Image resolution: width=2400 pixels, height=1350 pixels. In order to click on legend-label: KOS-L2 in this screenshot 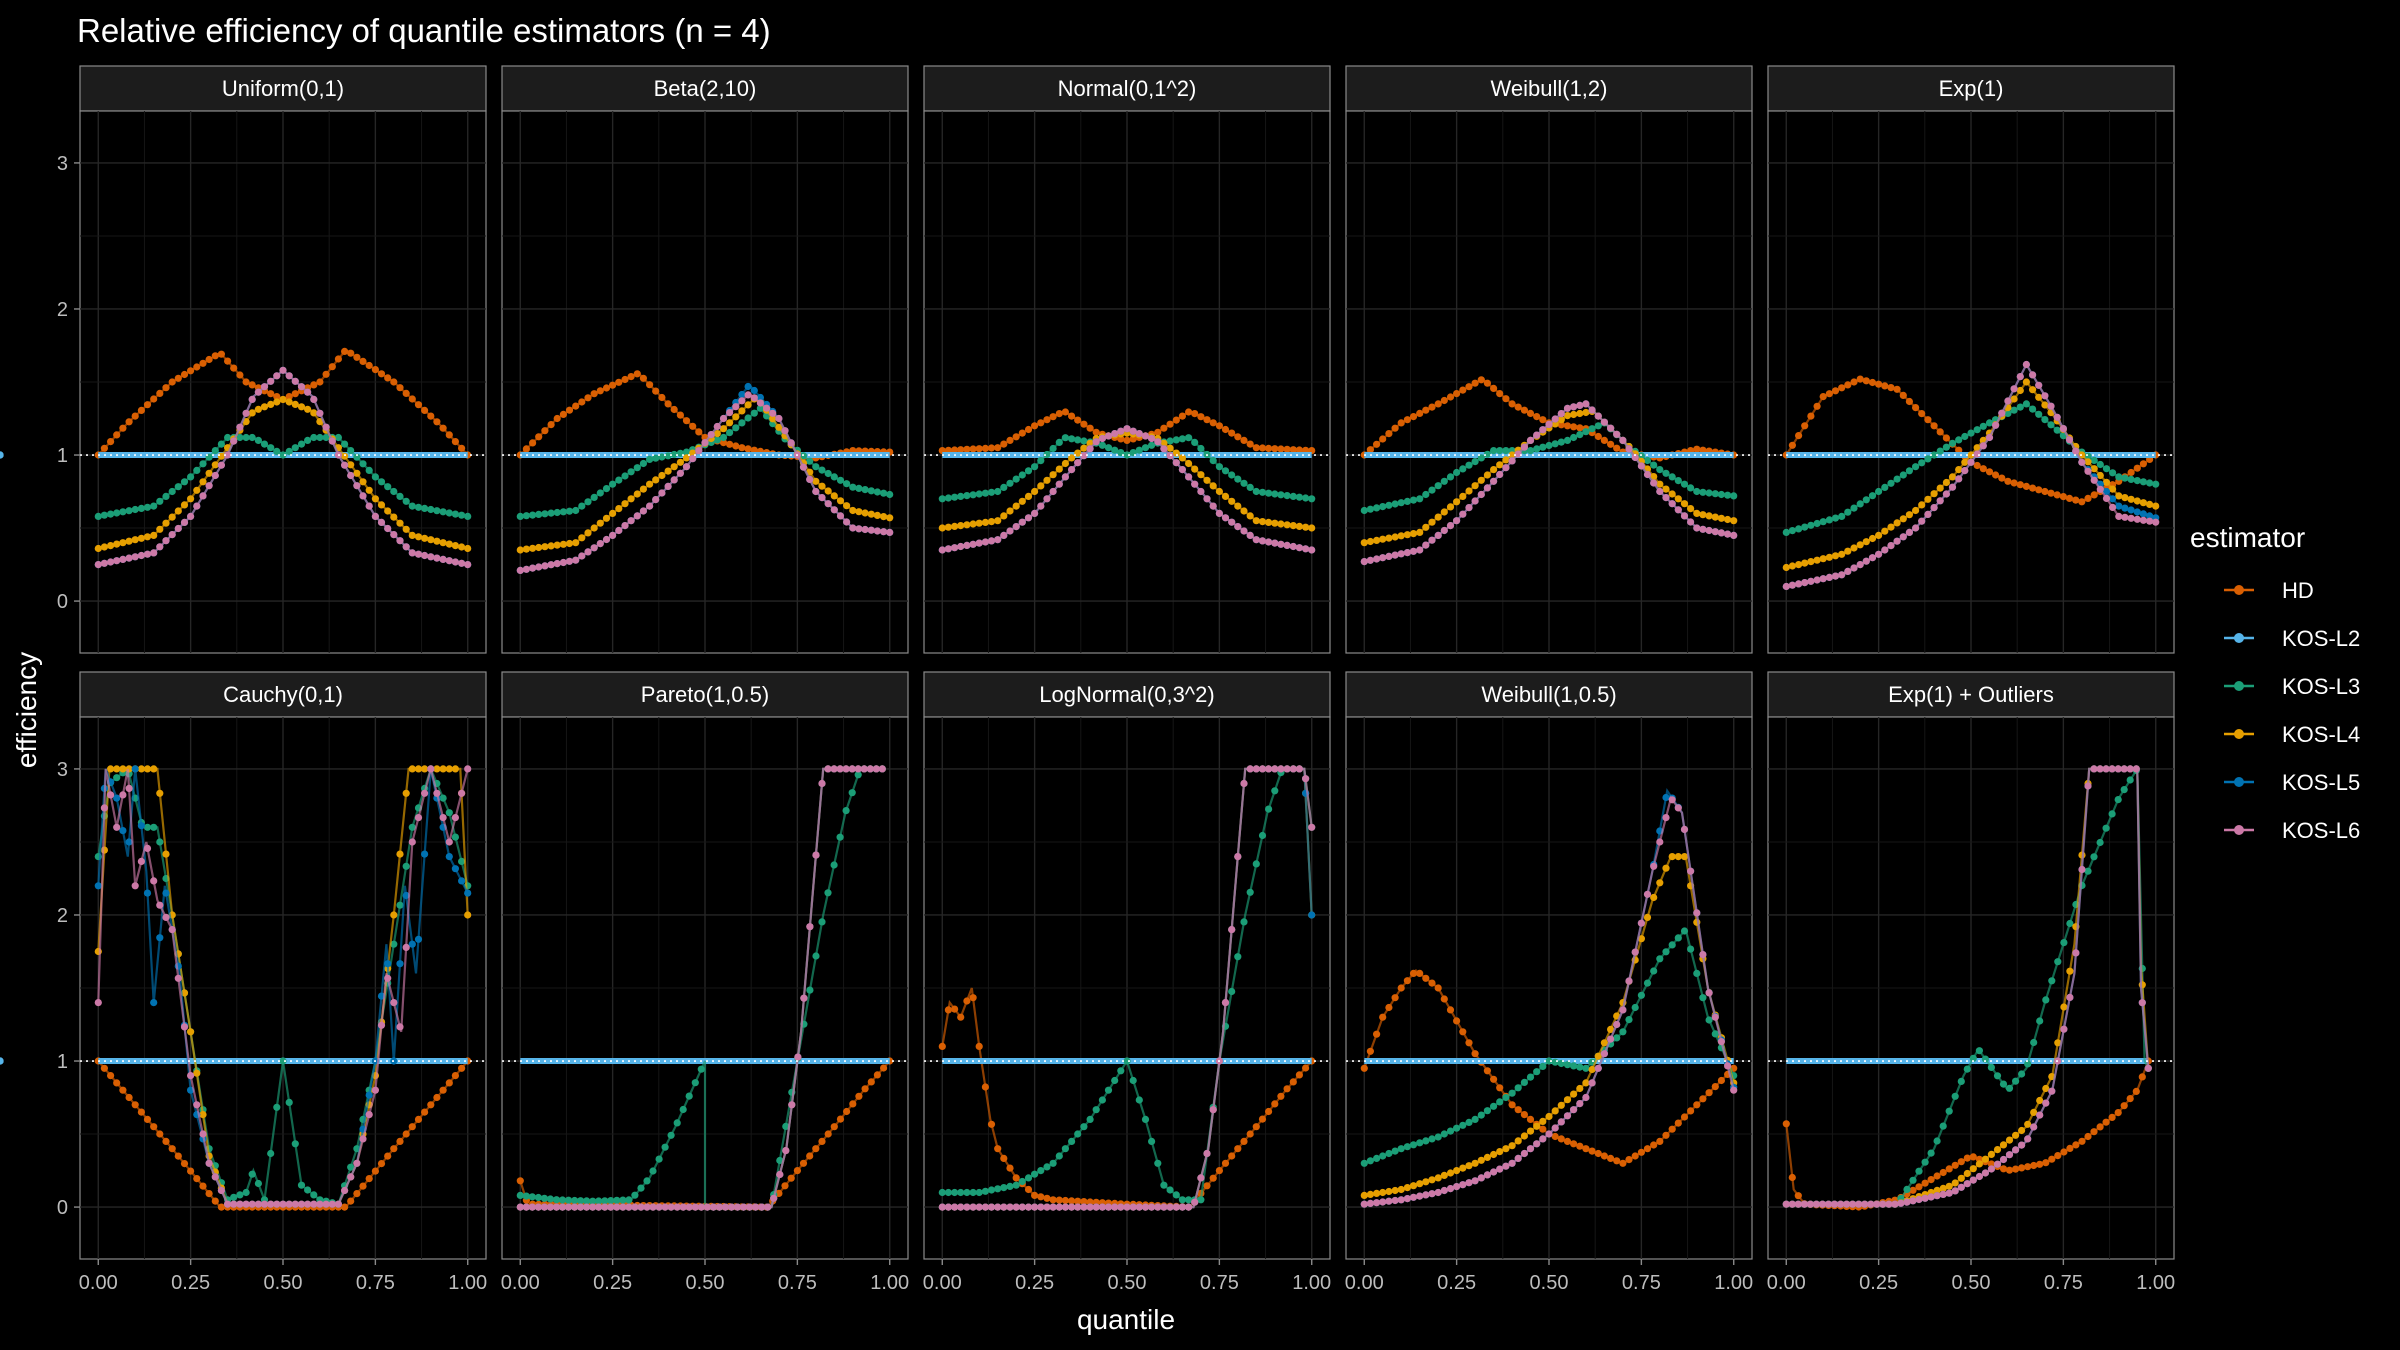, I will do `click(2321, 638)`.